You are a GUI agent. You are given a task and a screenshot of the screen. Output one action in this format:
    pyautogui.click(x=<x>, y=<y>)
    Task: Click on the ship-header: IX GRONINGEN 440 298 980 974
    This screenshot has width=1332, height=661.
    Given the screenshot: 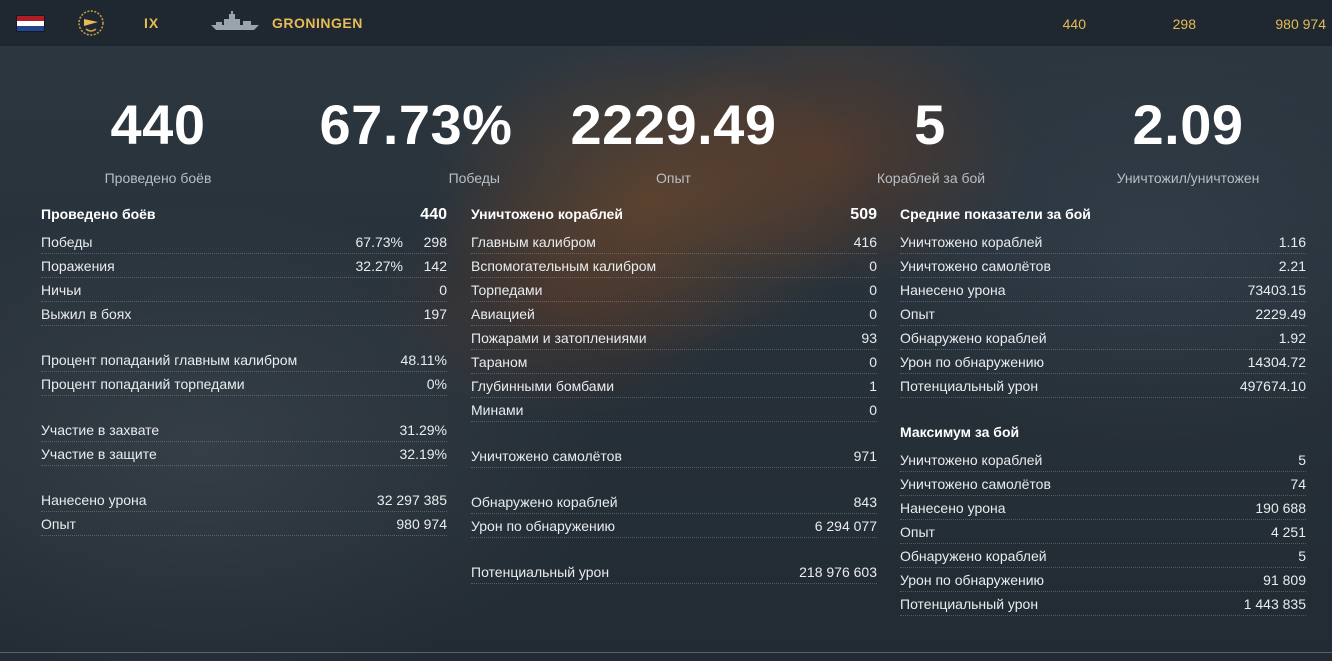 What is the action you would take?
    pyautogui.click(x=666, y=23)
    